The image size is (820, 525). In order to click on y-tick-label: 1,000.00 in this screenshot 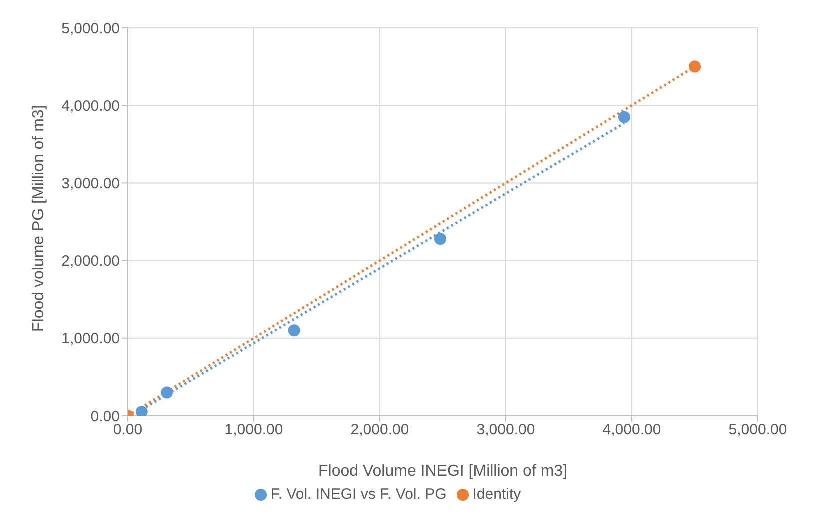, I will do `click(91, 339)`.